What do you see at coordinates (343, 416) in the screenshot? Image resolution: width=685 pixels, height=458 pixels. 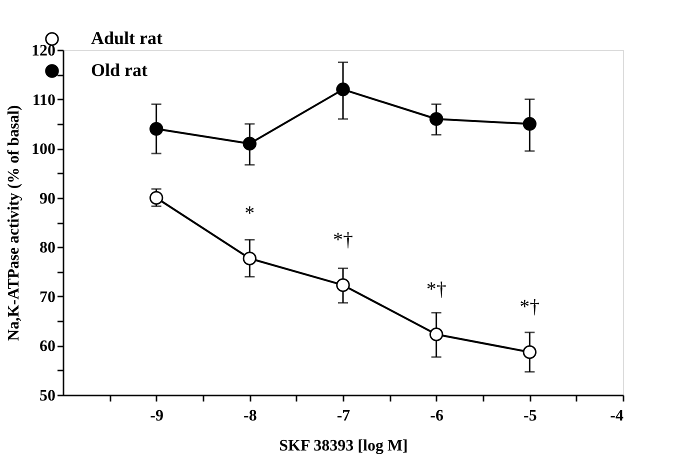 I see `x-tick-label: -7` at bounding box center [343, 416].